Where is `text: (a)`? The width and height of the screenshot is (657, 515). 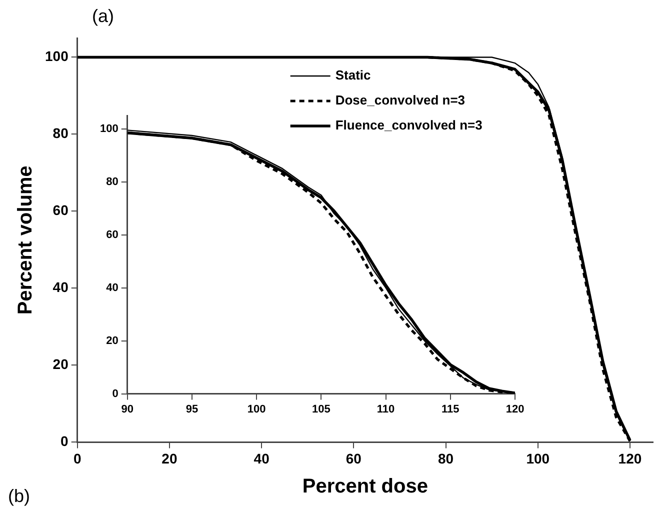
text: (a) is located at coordinates (103, 16).